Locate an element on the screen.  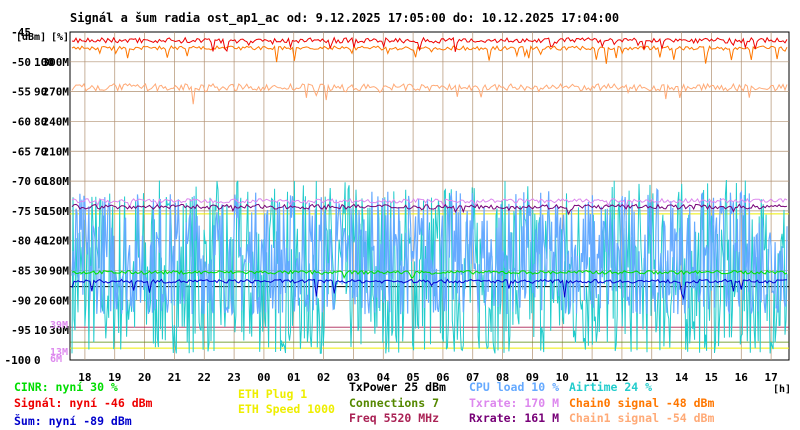
y-tick-rate: 180M is located at coordinates (56, 181).